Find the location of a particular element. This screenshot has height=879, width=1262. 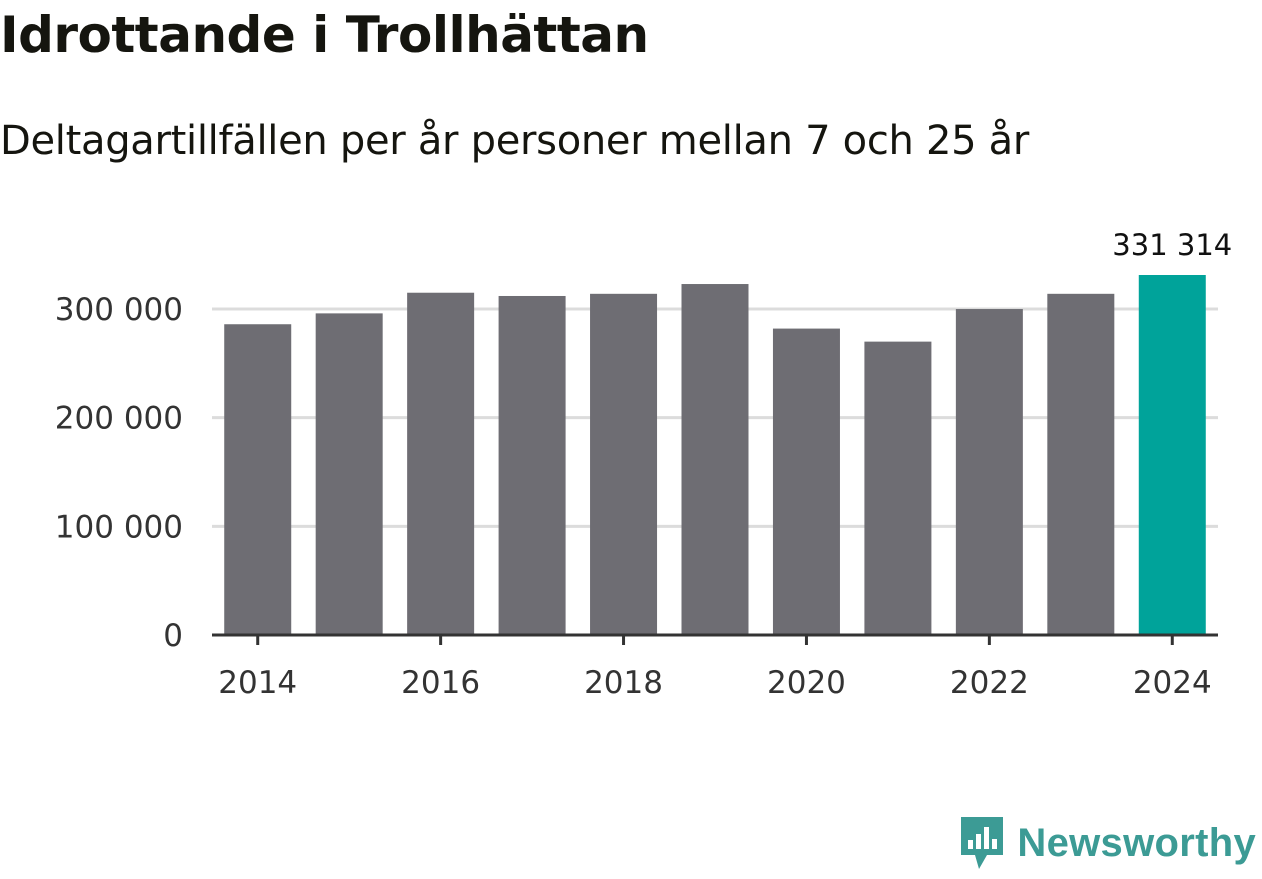

data-label-2024: 331 314 is located at coordinates (1172, 245).